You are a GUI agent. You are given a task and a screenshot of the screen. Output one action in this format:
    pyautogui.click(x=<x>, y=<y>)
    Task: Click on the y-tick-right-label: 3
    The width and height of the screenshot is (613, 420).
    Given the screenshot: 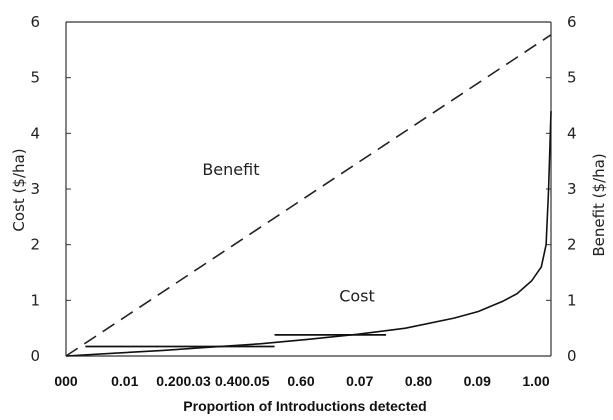 What is the action you would take?
    pyautogui.click(x=572, y=189)
    